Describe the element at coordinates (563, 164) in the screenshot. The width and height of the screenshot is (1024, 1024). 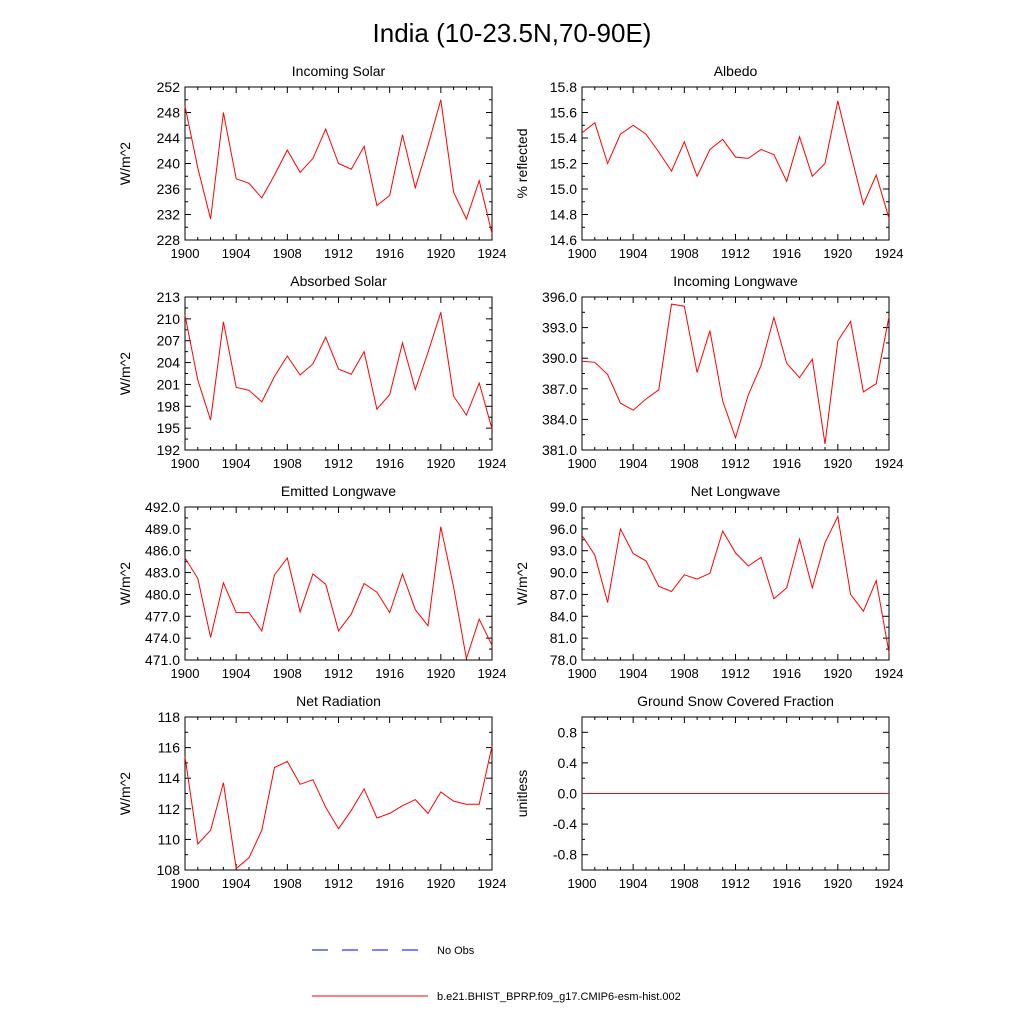
I see `panel-albedo-y-tick-label: 15.2` at that location.